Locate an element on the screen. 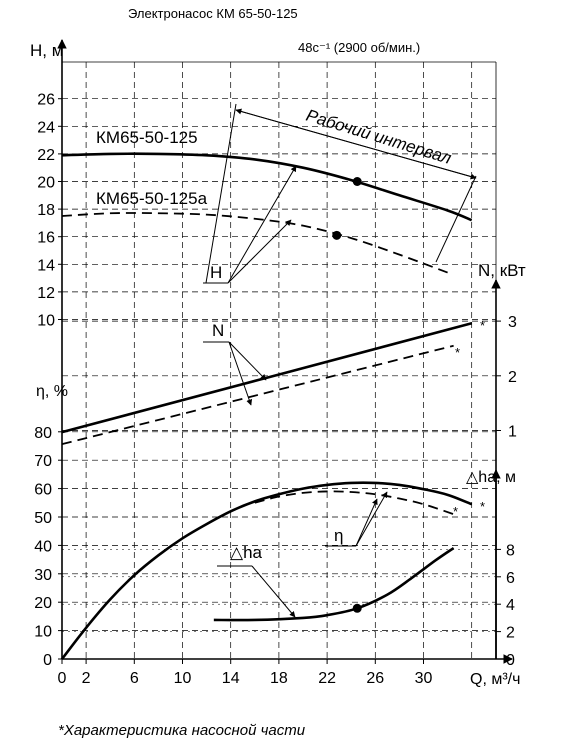  eta-asterisk-dashed: * is located at coordinates (455, 511).